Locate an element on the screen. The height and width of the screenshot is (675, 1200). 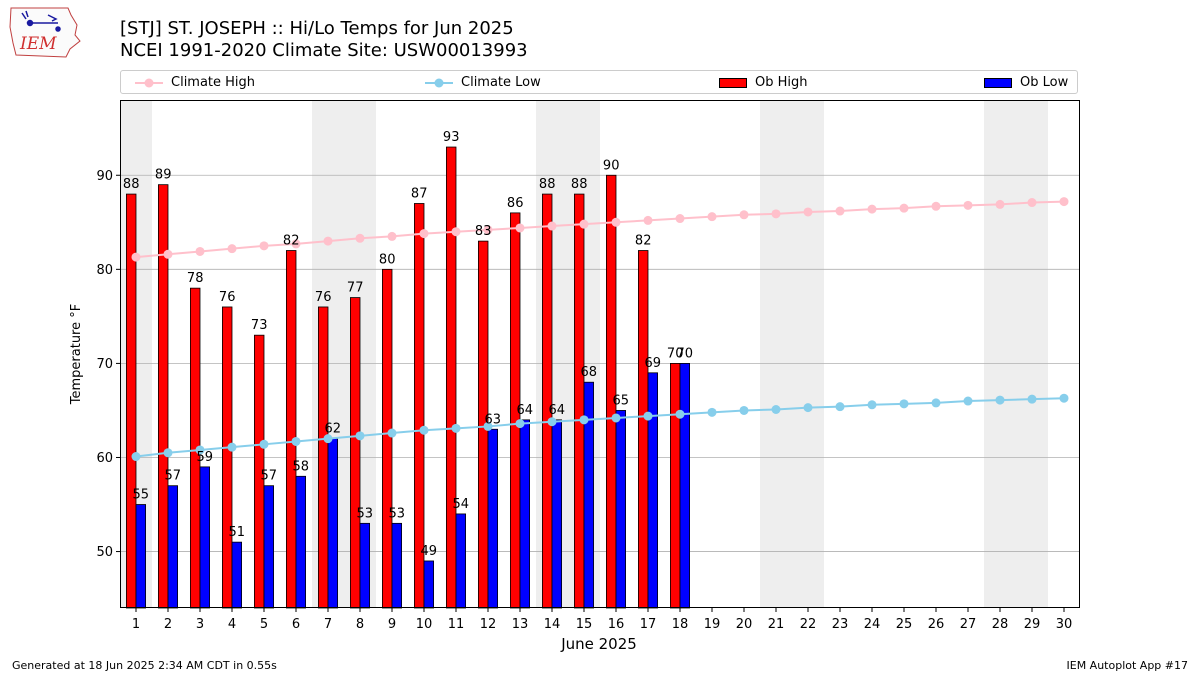
ob-high-label-day-10: 87 is located at coordinates (419, 193).